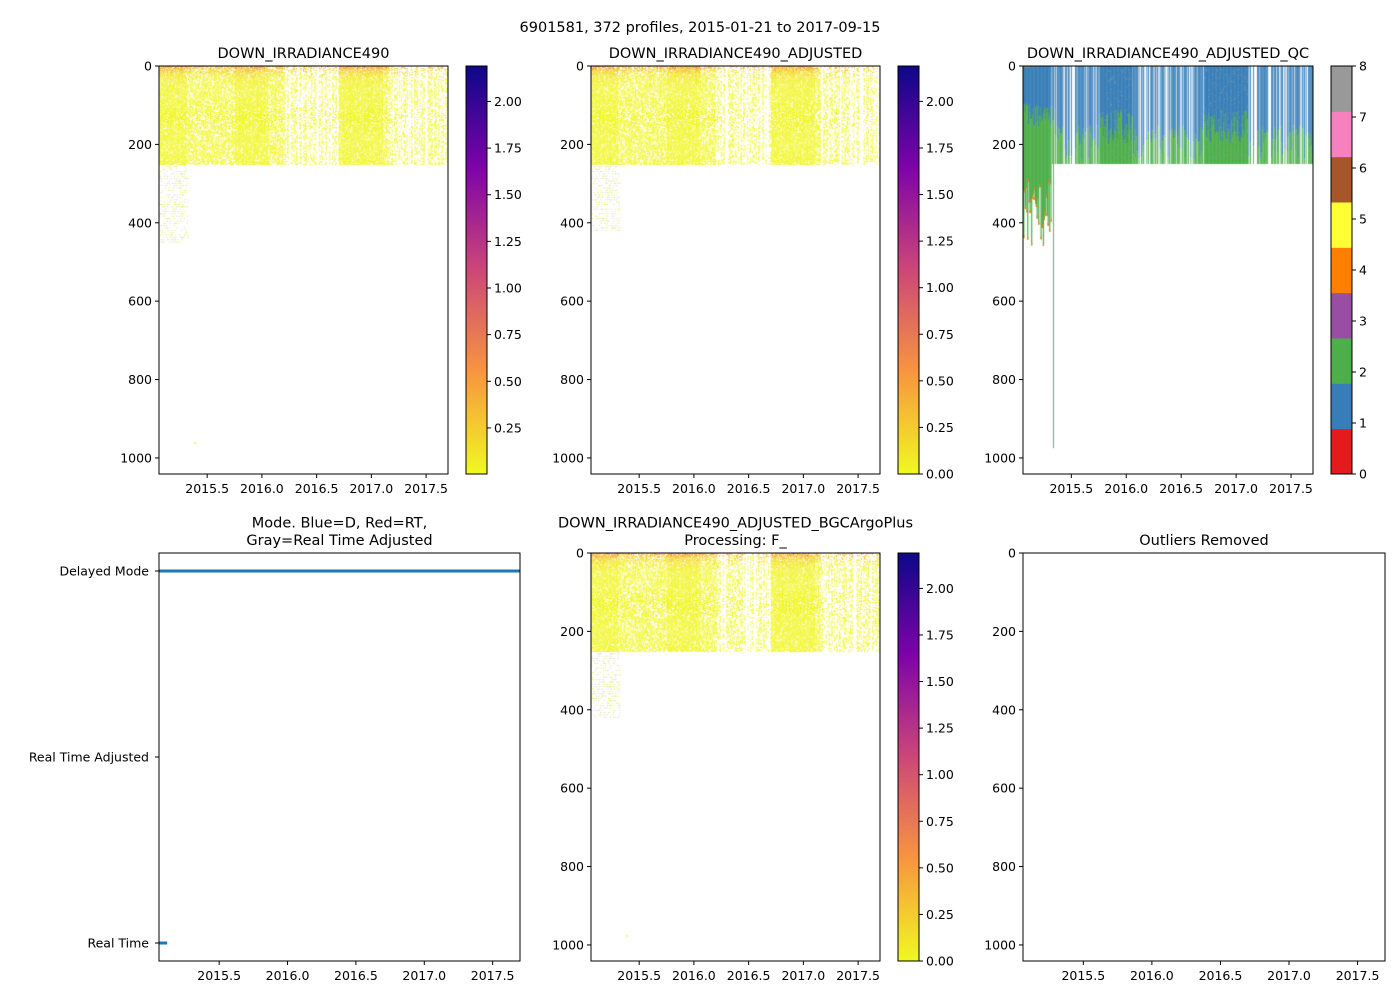 This screenshot has width=1400, height=1000. What do you see at coordinates (340, 524) in the screenshot?
I see `panel-3-title: Mode. Blue=D, Red=RT,` at bounding box center [340, 524].